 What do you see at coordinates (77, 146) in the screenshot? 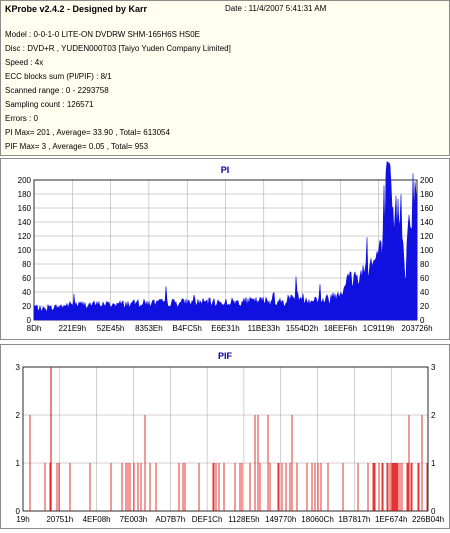
I see `info-pif-stats: PIF Max= 3 , Average= 0.05 , Total= 953` at bounding box center [77, 146].